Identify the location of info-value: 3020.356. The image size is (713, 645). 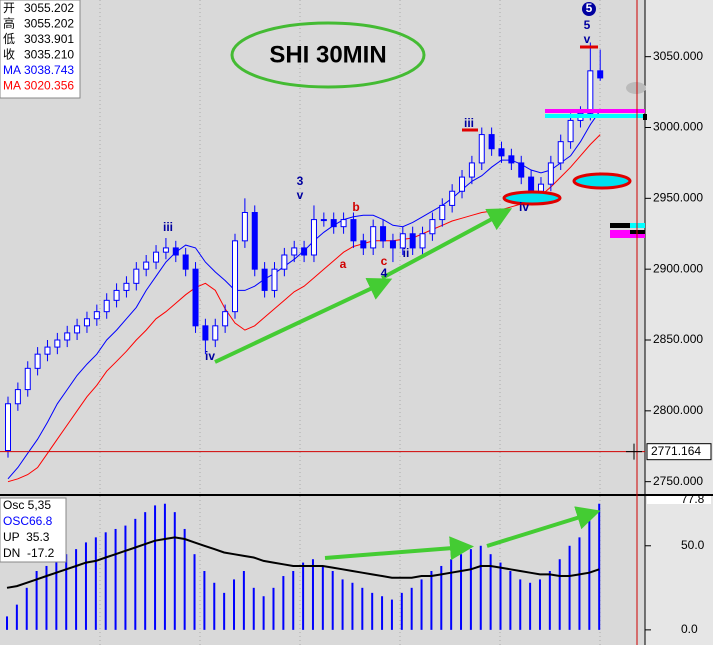
(49, 86).